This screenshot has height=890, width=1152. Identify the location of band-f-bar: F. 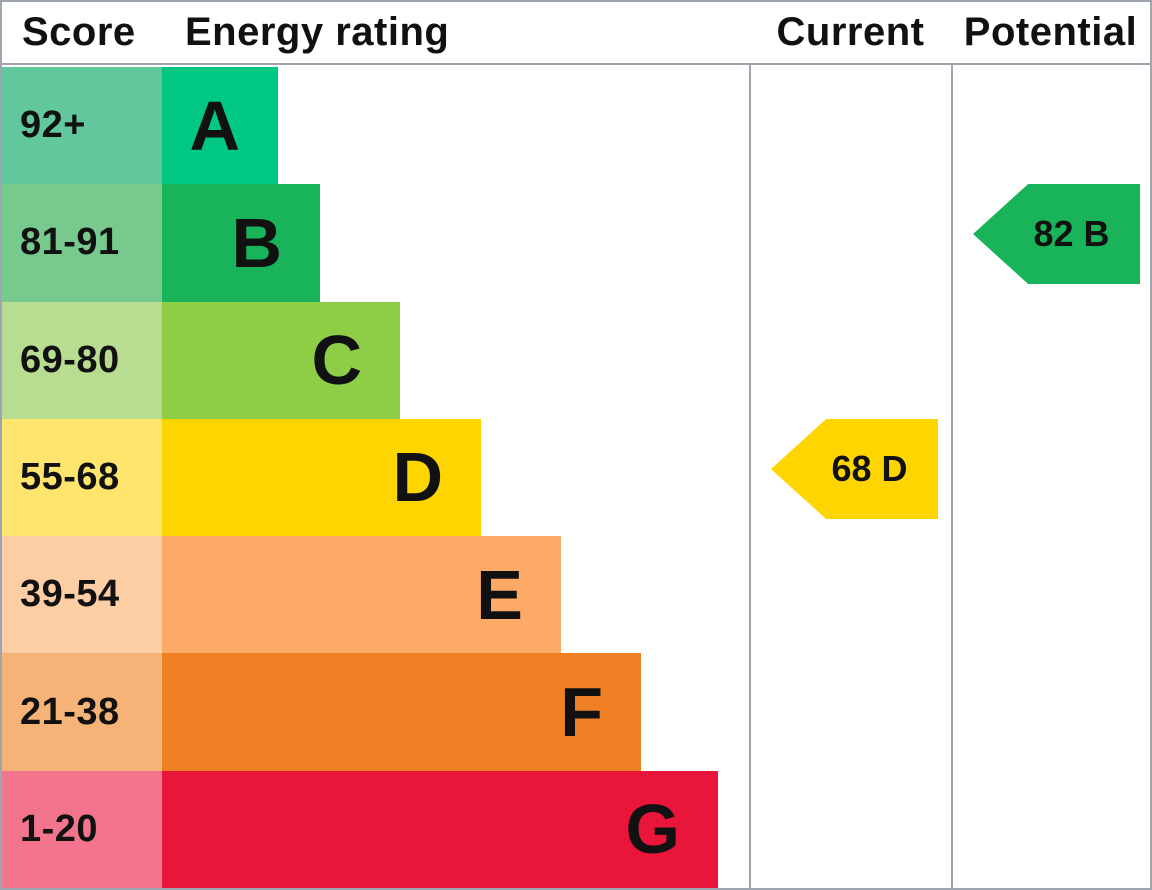
(401, 712).